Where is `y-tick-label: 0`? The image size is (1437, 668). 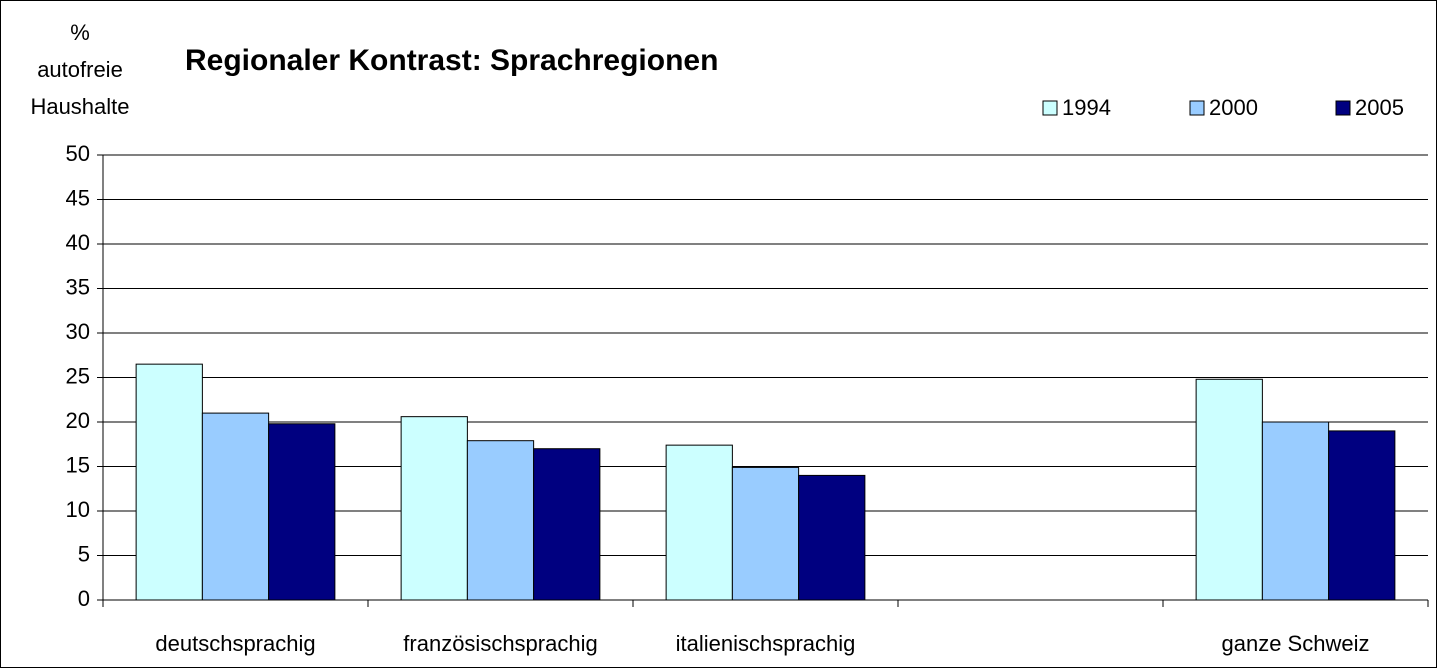 y-tick-label: 0 is located at coordinates (84, 598).